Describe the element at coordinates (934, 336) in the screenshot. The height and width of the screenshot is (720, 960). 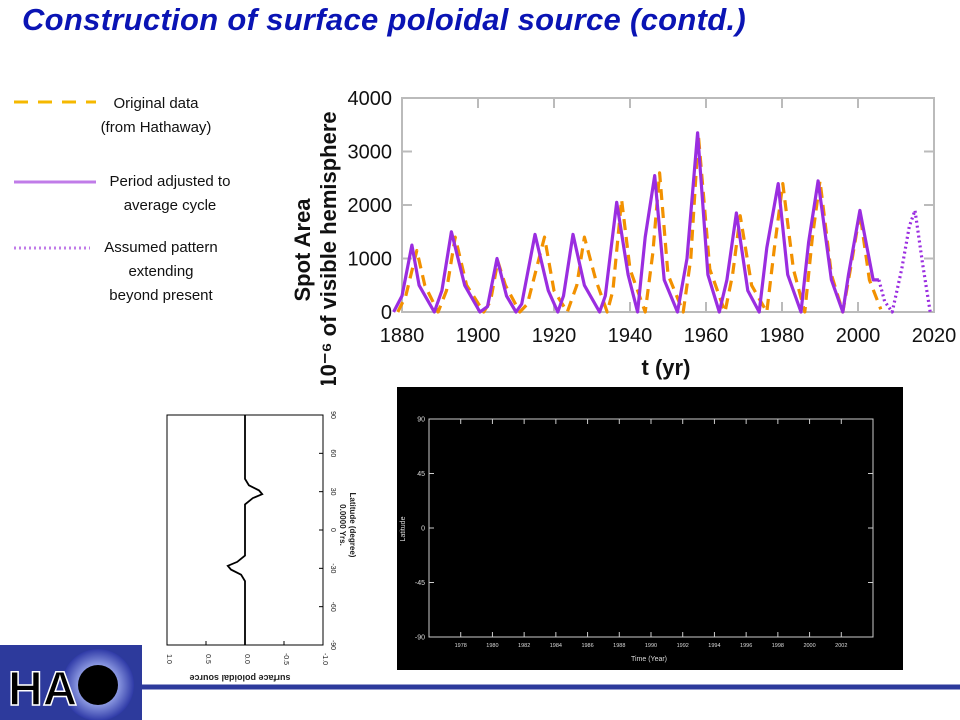
I see `x-tick-label: 2020` at that location.